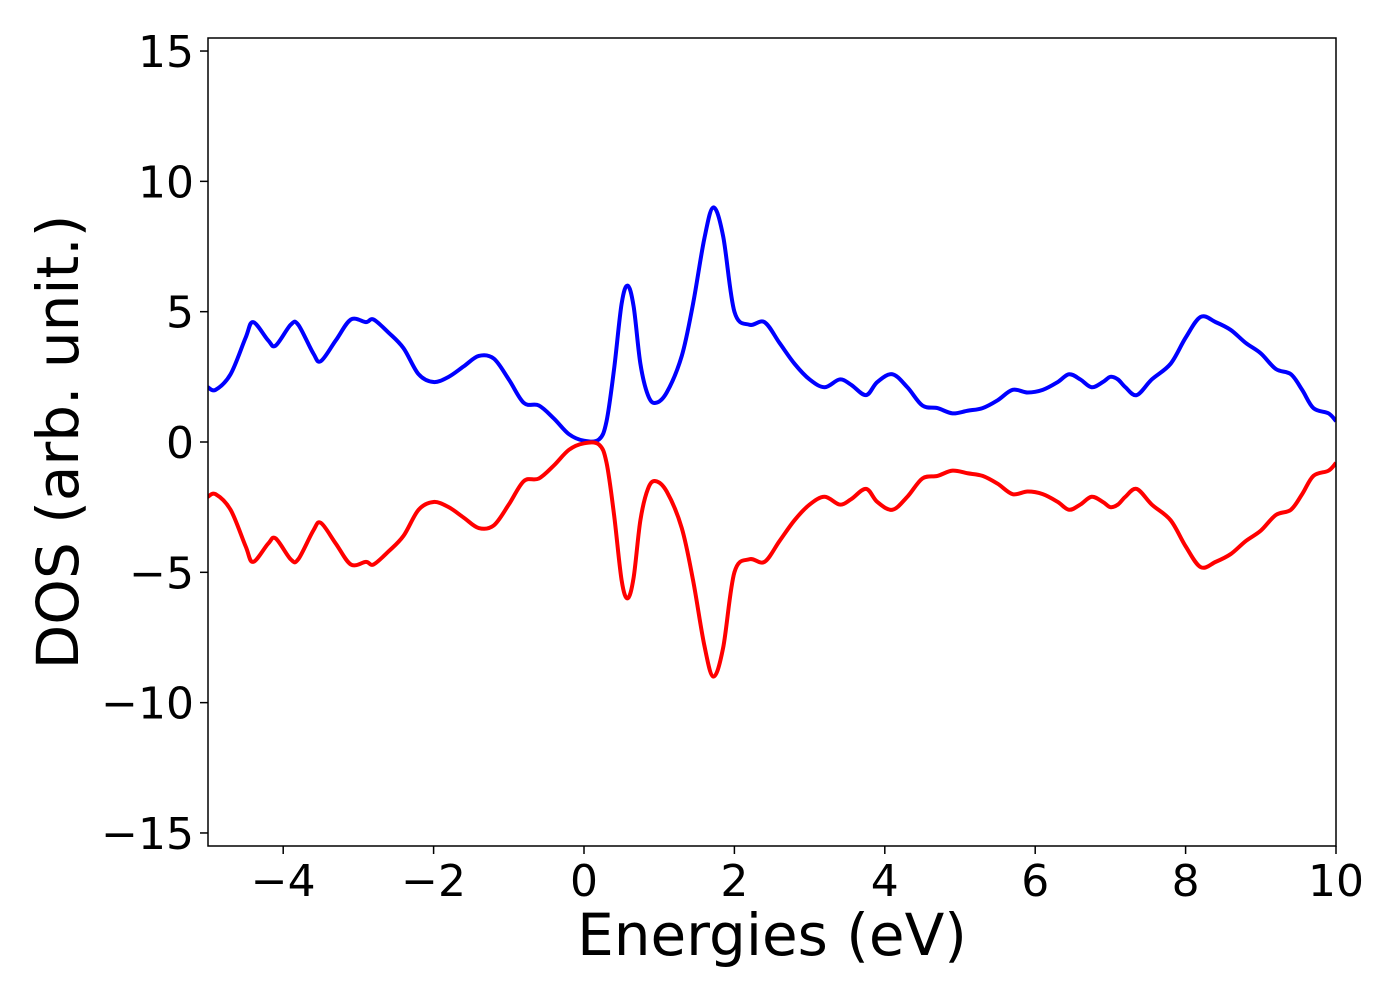  Describe the element at coordinates (1336, 881) in the screenshot. I see `x-tick-label: 10` at that location.